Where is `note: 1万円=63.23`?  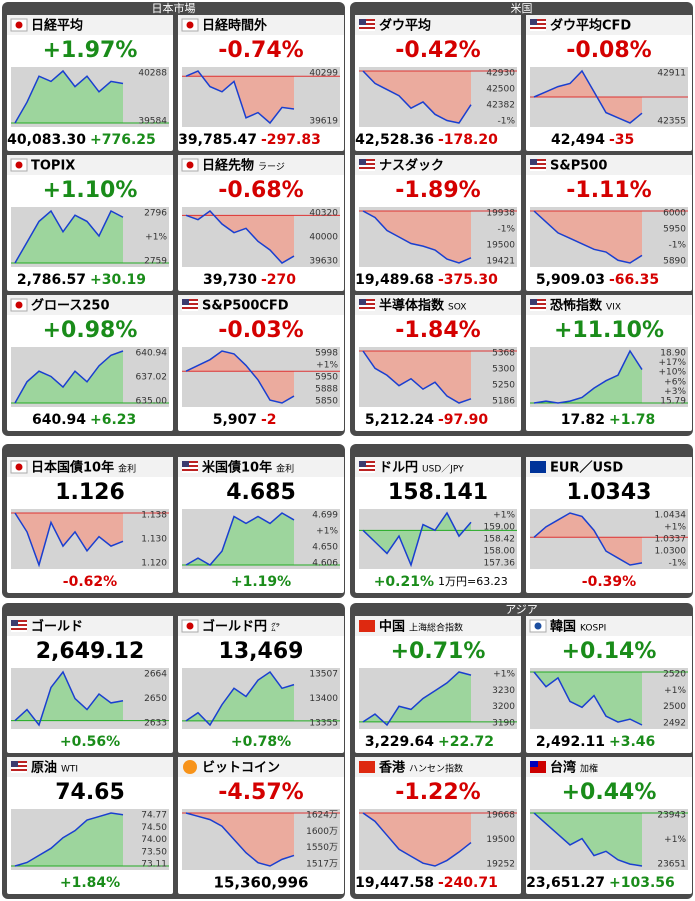 note: 1万円=63.23 is located at coordinates (473, 581).